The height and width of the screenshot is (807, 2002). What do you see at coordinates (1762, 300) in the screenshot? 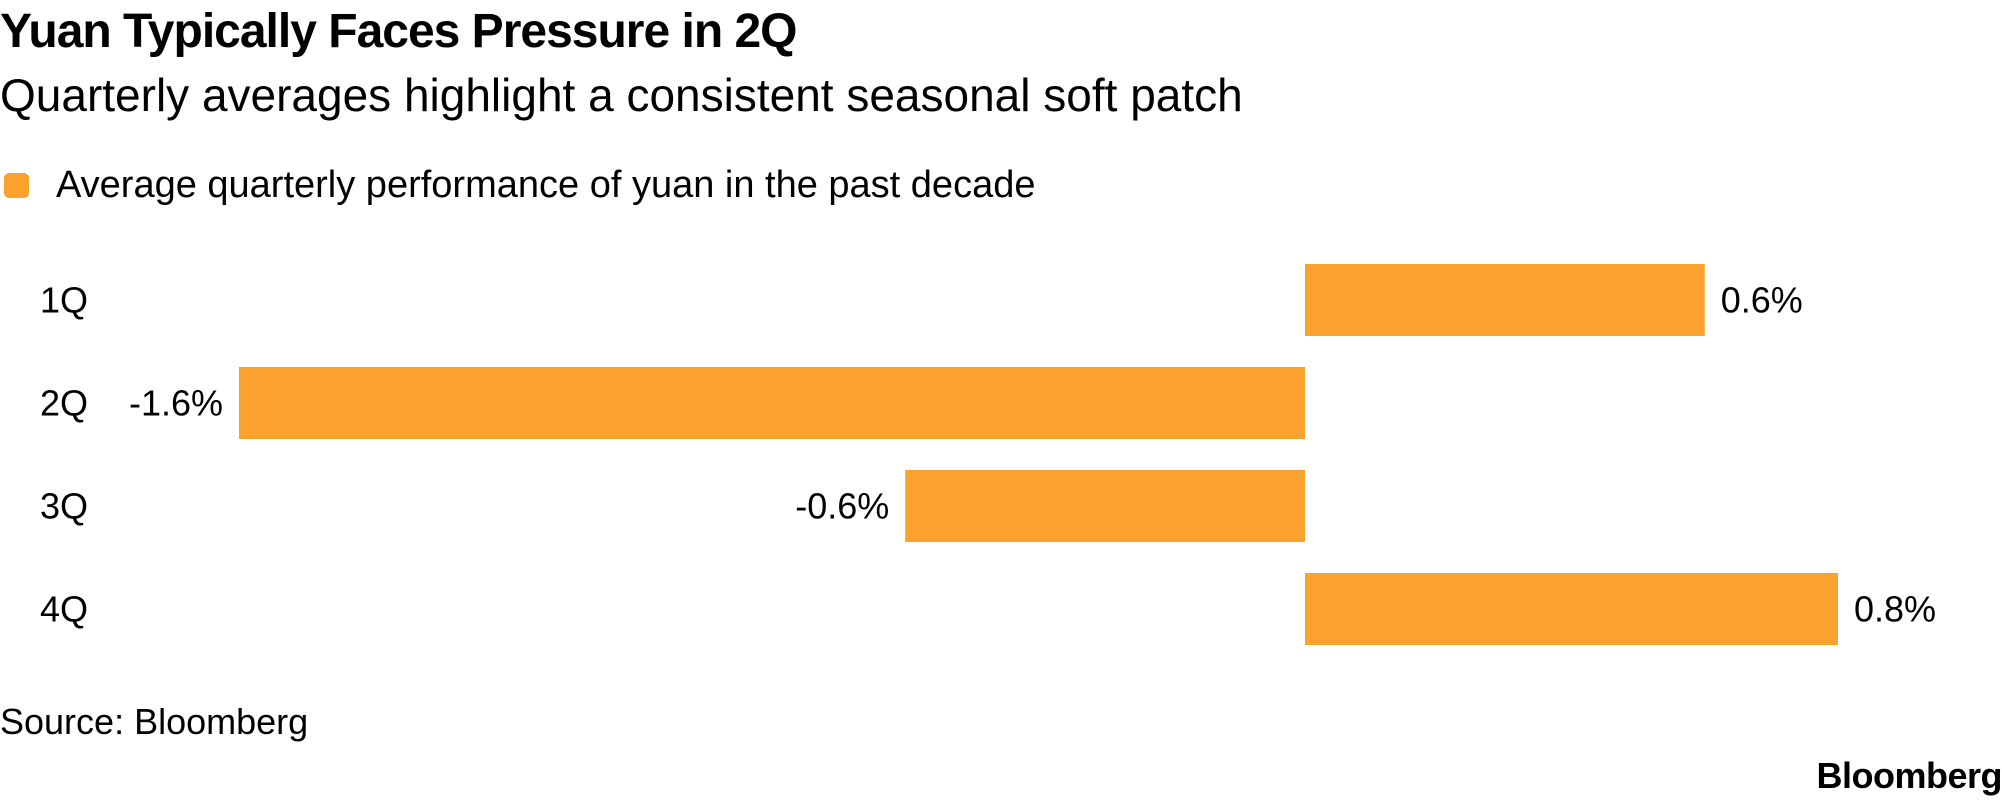
I see `value-label-1q: 0.6%` at bounding box center [1762, 300].